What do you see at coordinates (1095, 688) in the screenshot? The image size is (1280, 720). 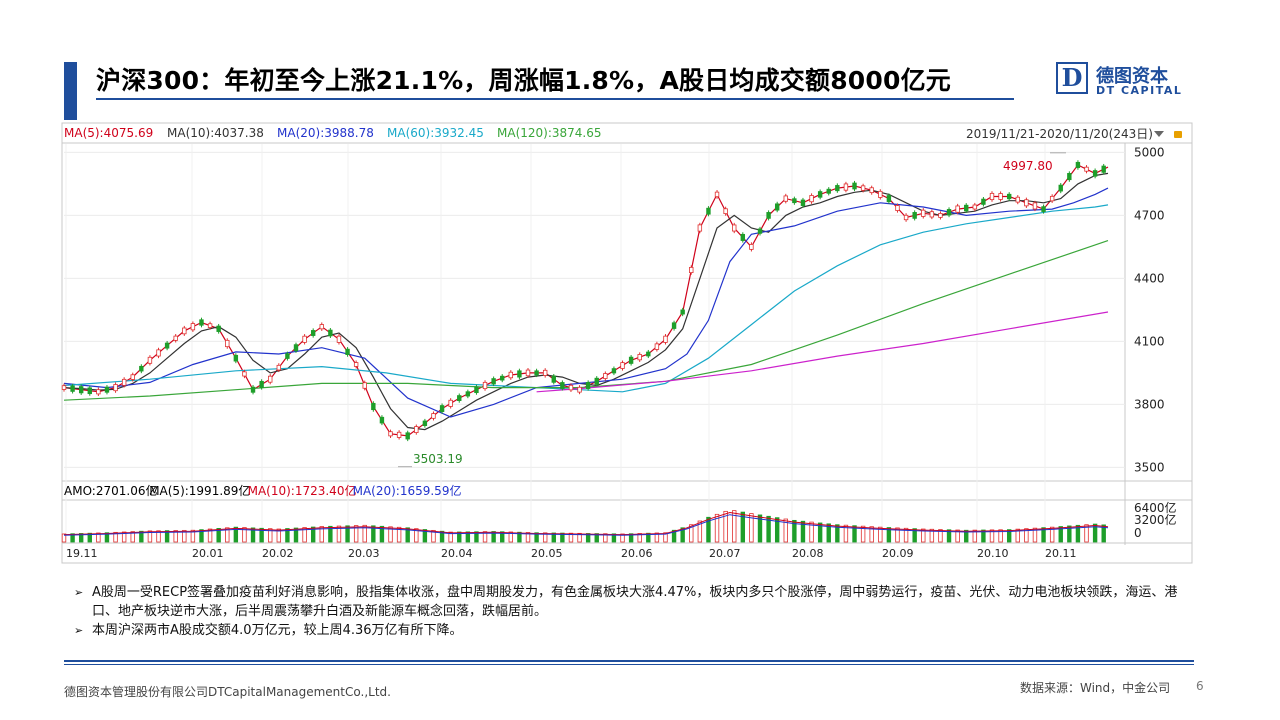 I see `footer-source: 数据来源：Wind，中金公司` at bounding box center [1095, 688].